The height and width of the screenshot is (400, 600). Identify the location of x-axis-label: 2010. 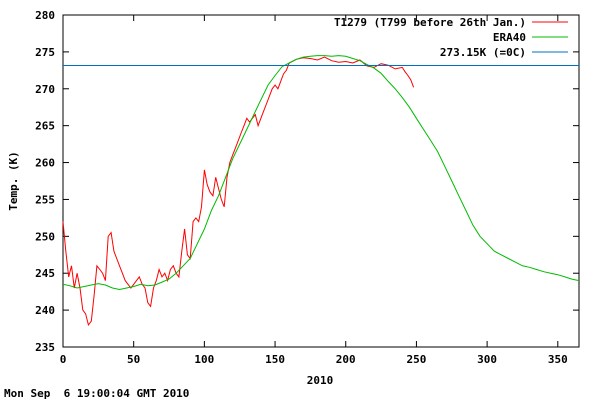
(320, 380).